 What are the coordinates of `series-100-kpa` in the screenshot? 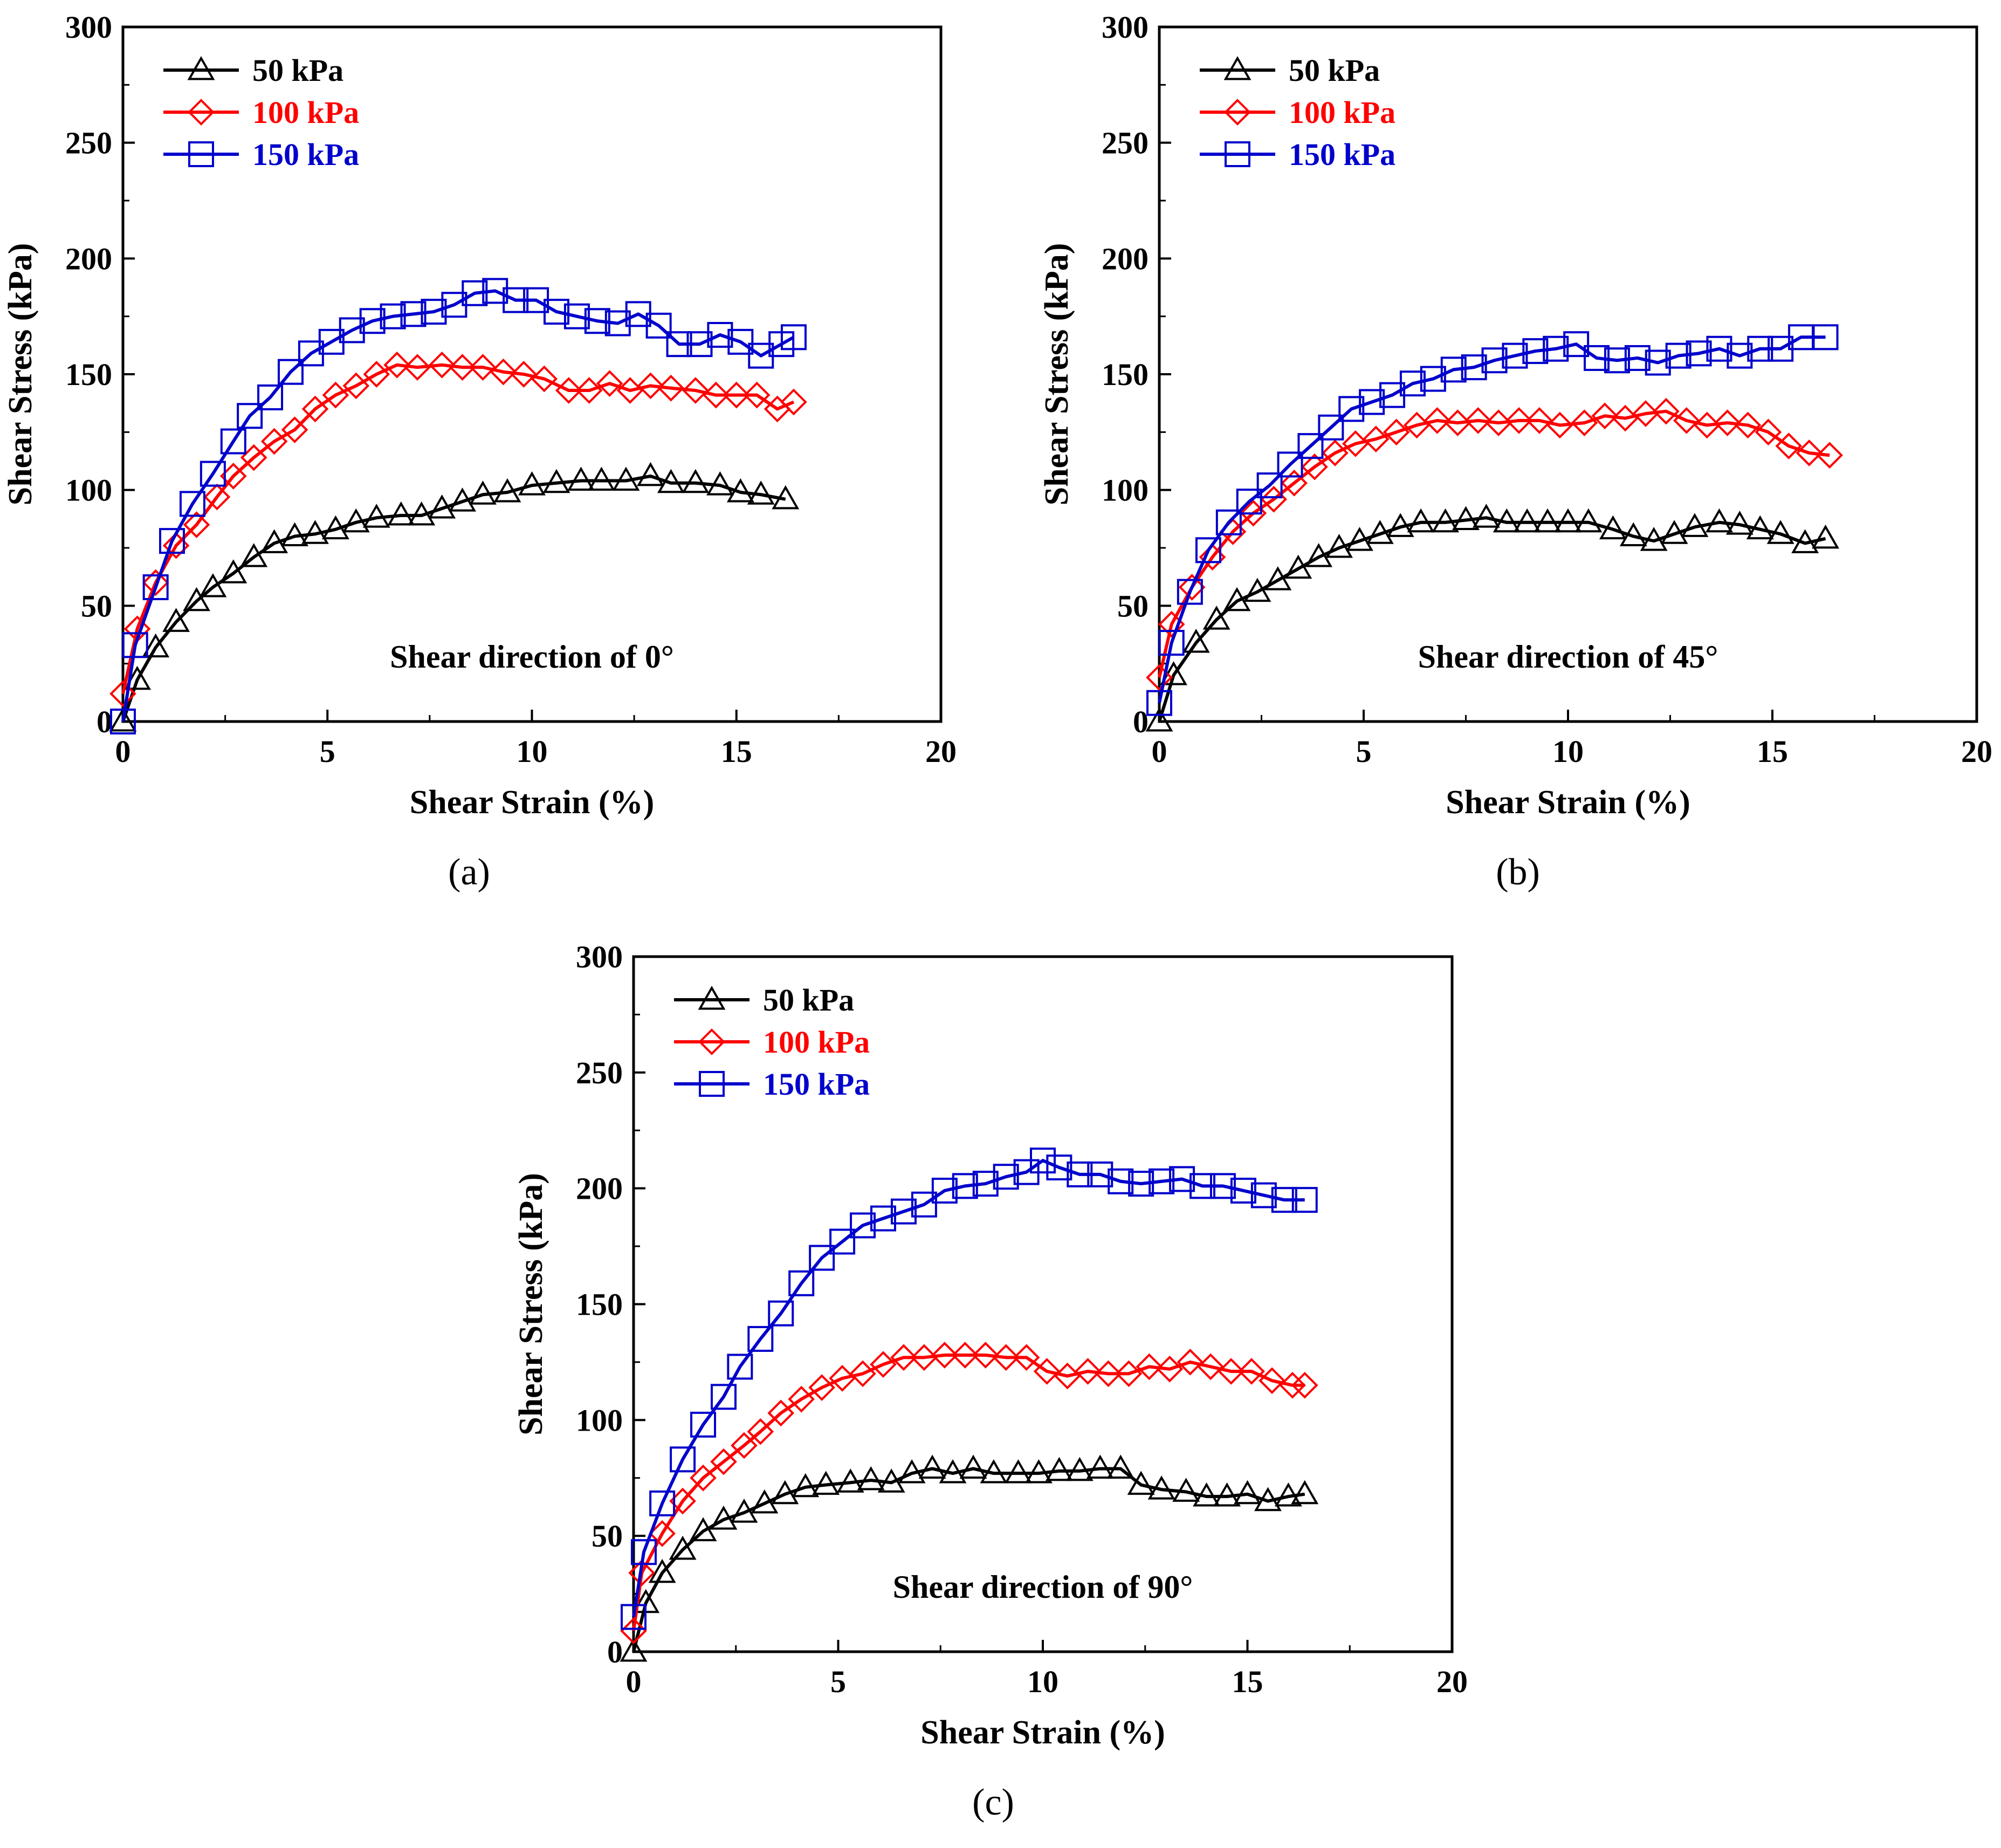 It's located at (969, 1493).